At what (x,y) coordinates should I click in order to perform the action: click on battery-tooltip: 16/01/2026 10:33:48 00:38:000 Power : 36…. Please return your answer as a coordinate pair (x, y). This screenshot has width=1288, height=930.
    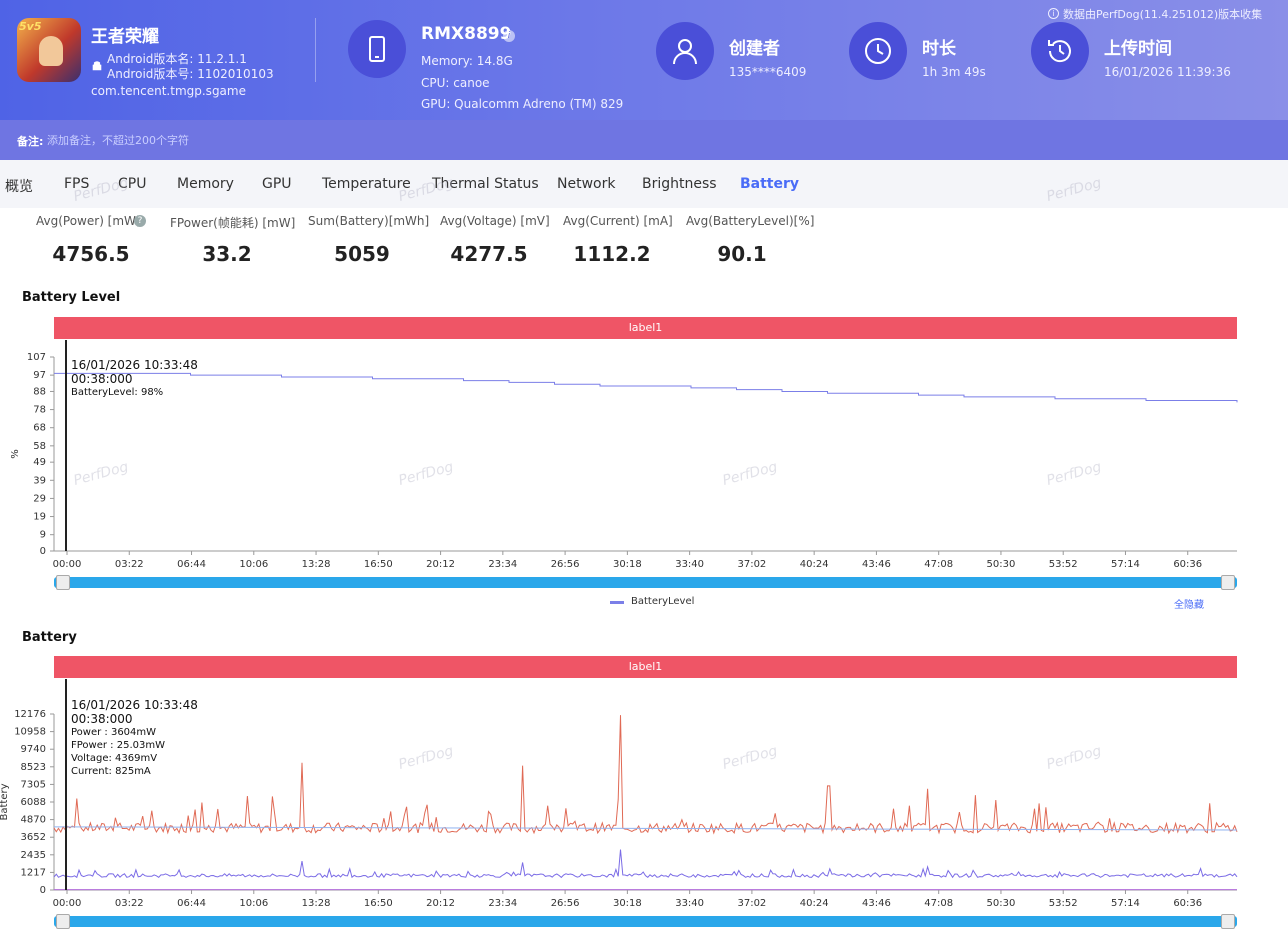
    Looking at the image, I should click on (134, 738).